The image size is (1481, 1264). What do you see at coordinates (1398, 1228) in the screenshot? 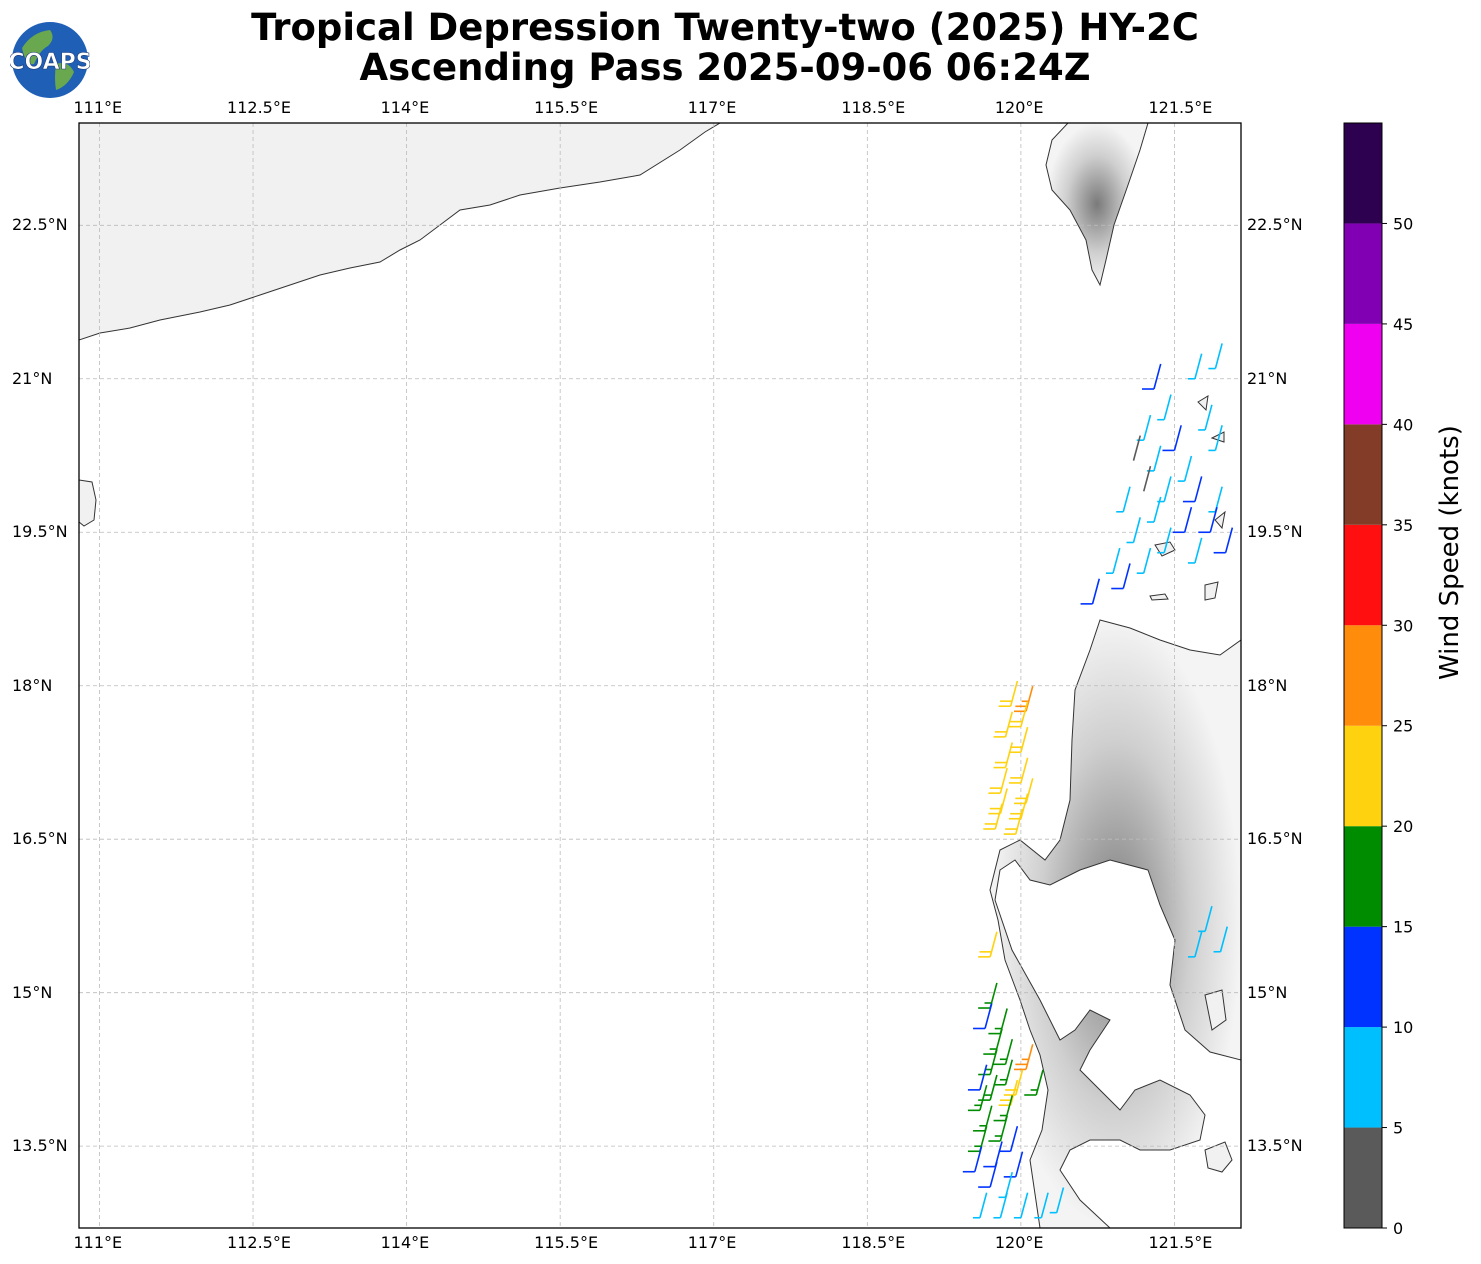
I see `colorbar-tick-label: 0` at bounding box center [1398, 1228].